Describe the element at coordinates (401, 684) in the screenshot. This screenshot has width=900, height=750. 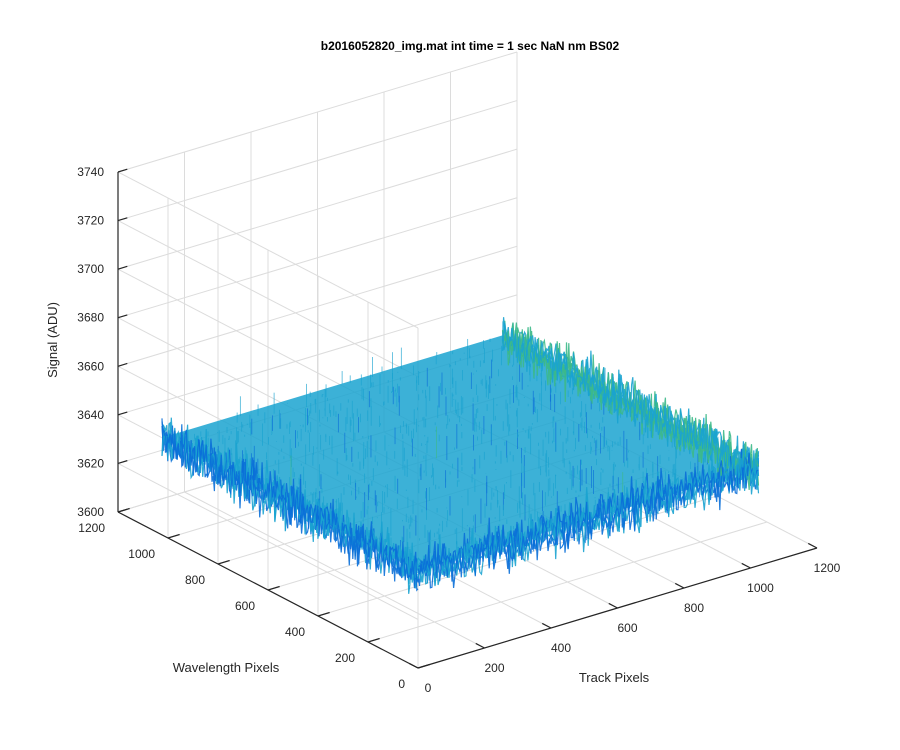
I see `y-tick-label: 0` at that location.